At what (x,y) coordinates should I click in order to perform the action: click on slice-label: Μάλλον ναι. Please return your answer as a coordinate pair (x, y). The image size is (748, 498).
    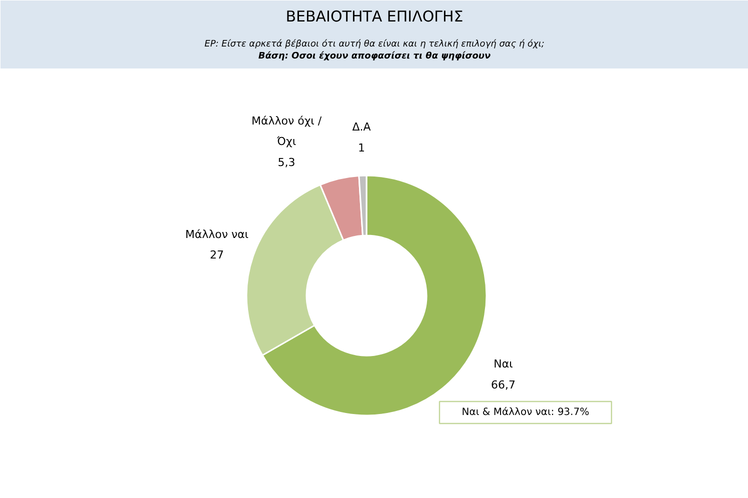
    Looking at the image, I should click on (217, 234).